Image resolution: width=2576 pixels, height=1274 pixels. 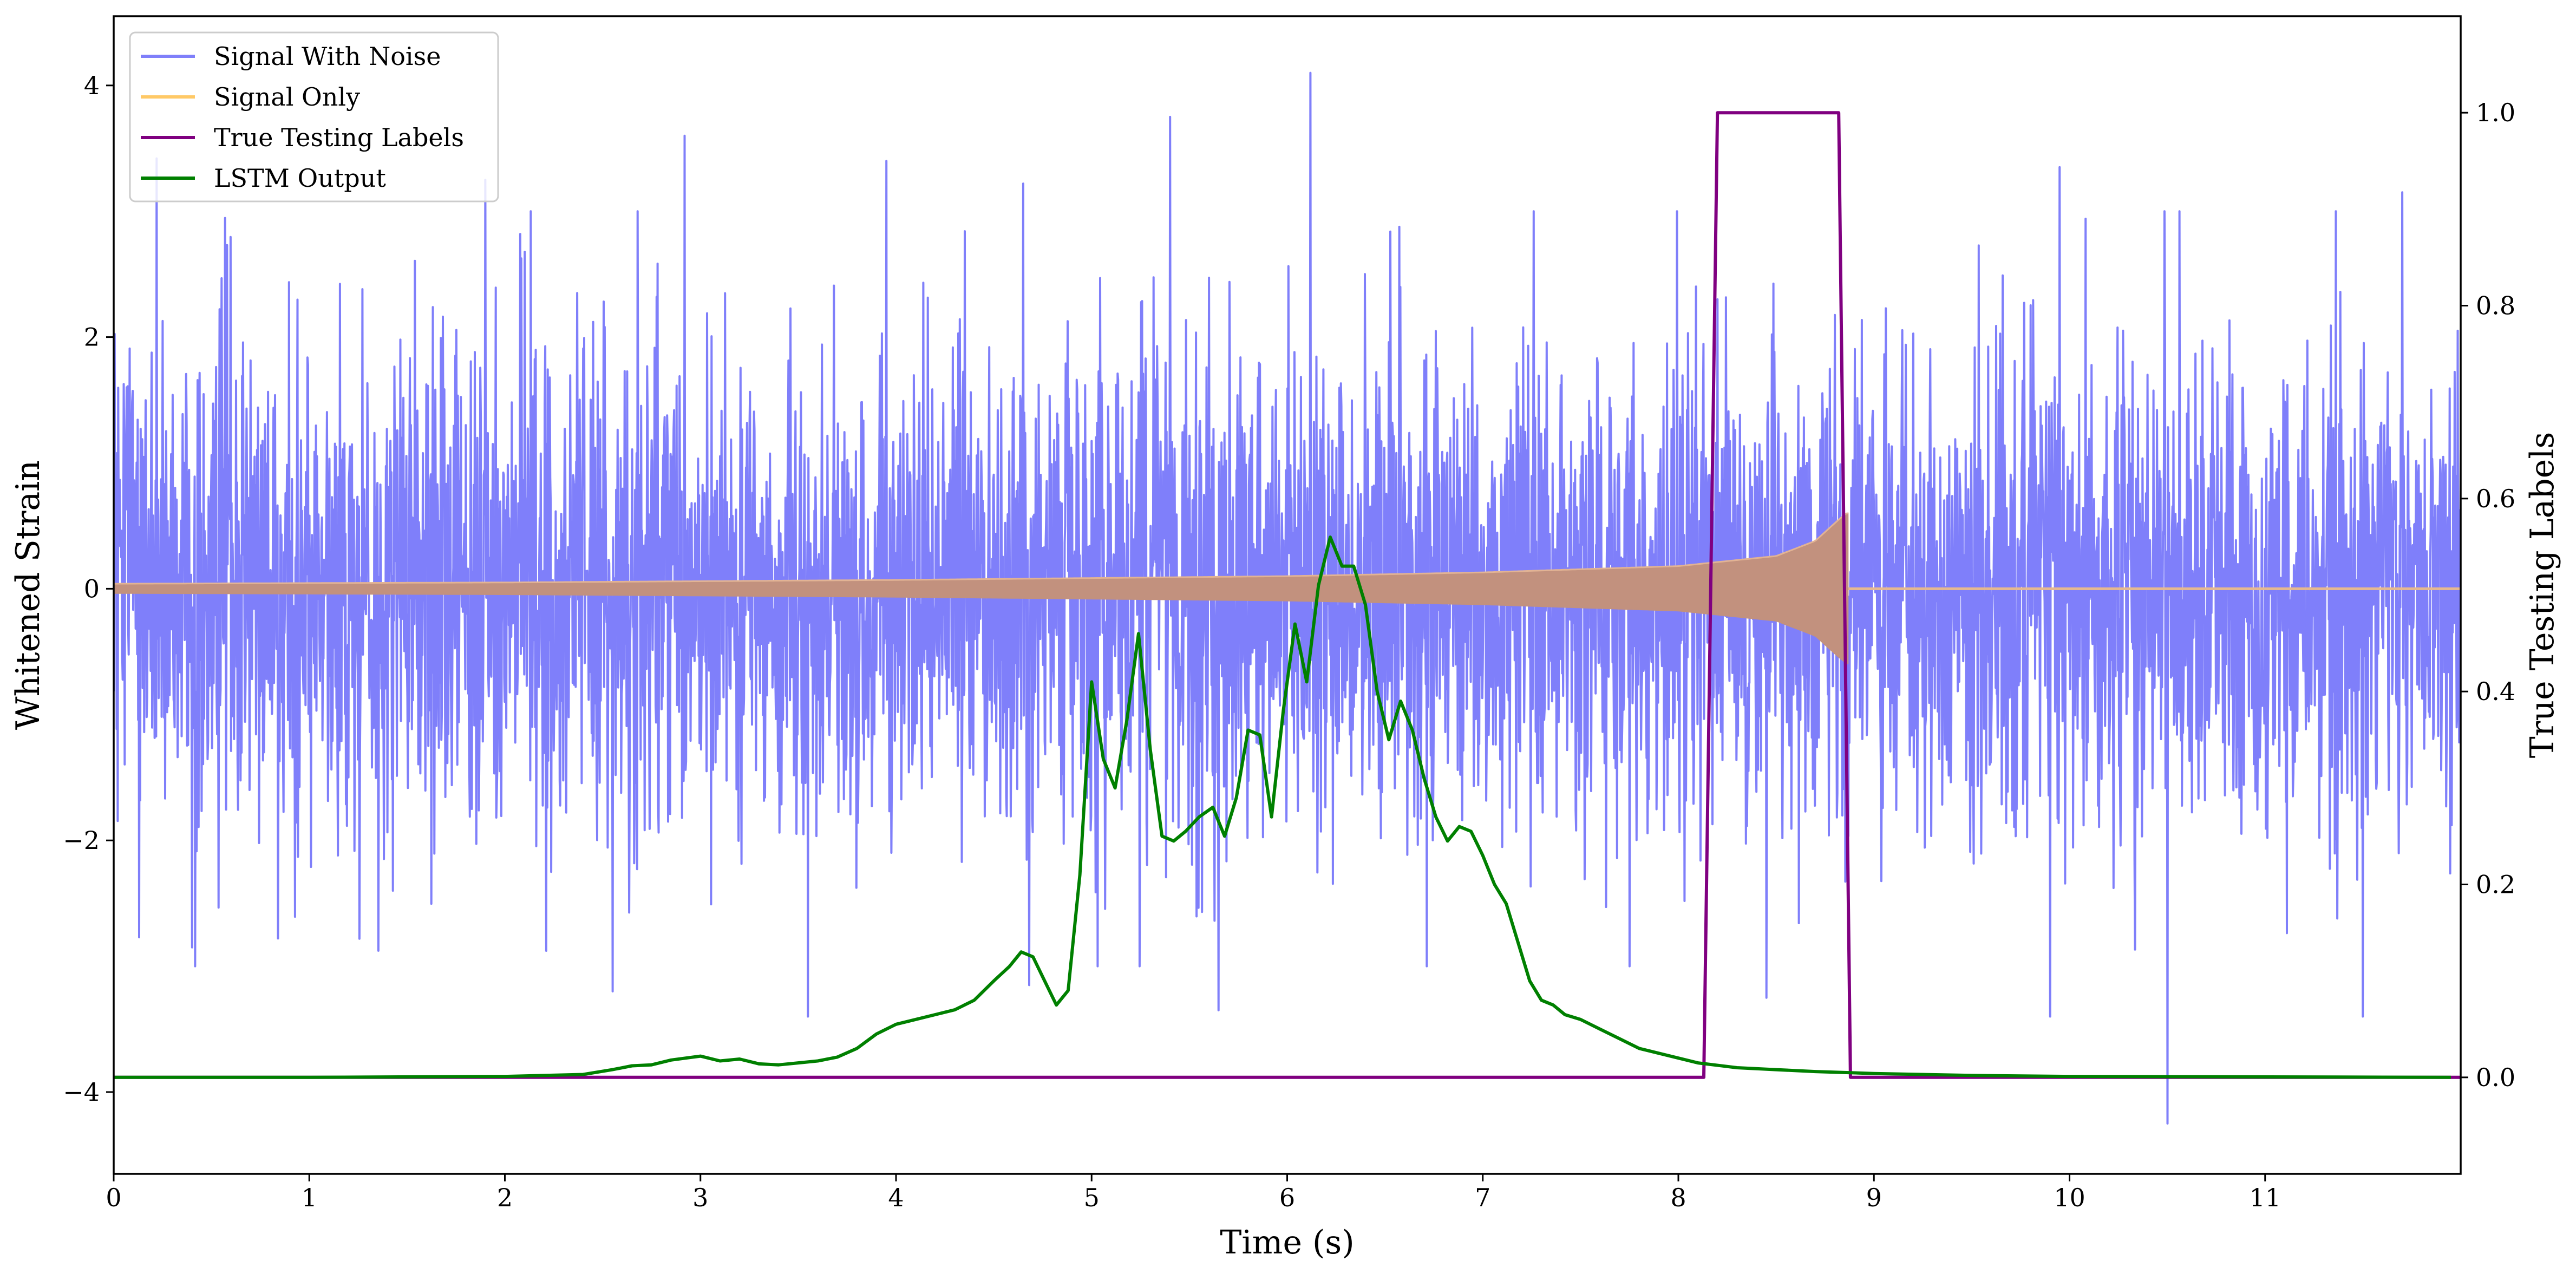 What do you see at coordinates (1287, 1243) in the screenshot?
I see `x-axis-label: Time (s)` at bounding box center [1287, 1243].